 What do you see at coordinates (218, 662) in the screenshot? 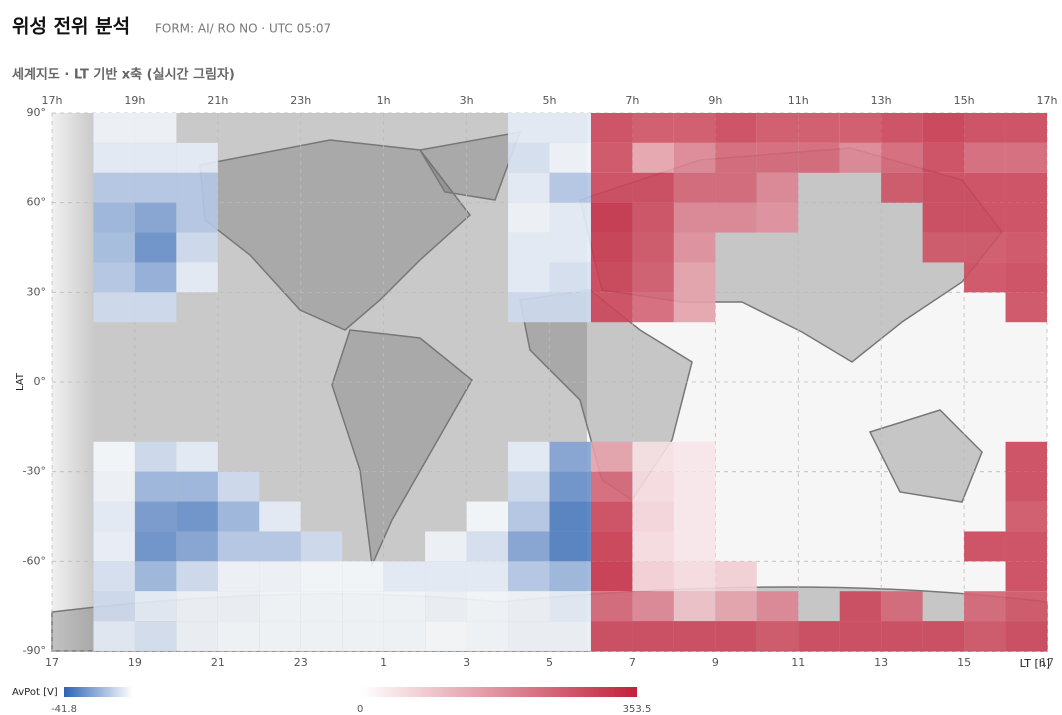
I see `x-tick-label: 21` at bounding box center [218, 662].